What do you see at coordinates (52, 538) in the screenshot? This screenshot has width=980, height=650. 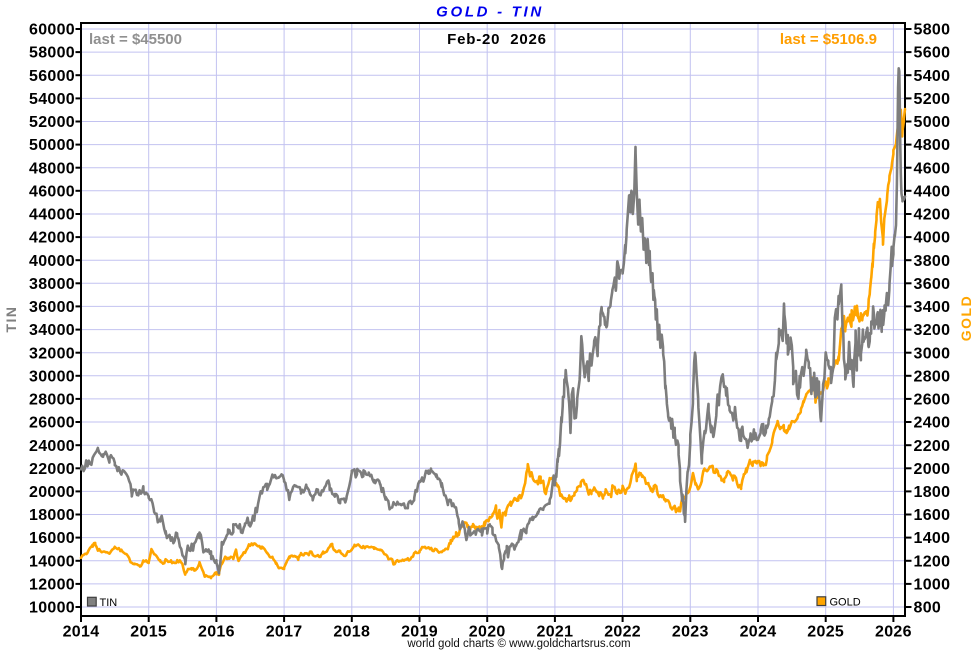 I see `svg-text: 16000` at bounding box center [52, 538].